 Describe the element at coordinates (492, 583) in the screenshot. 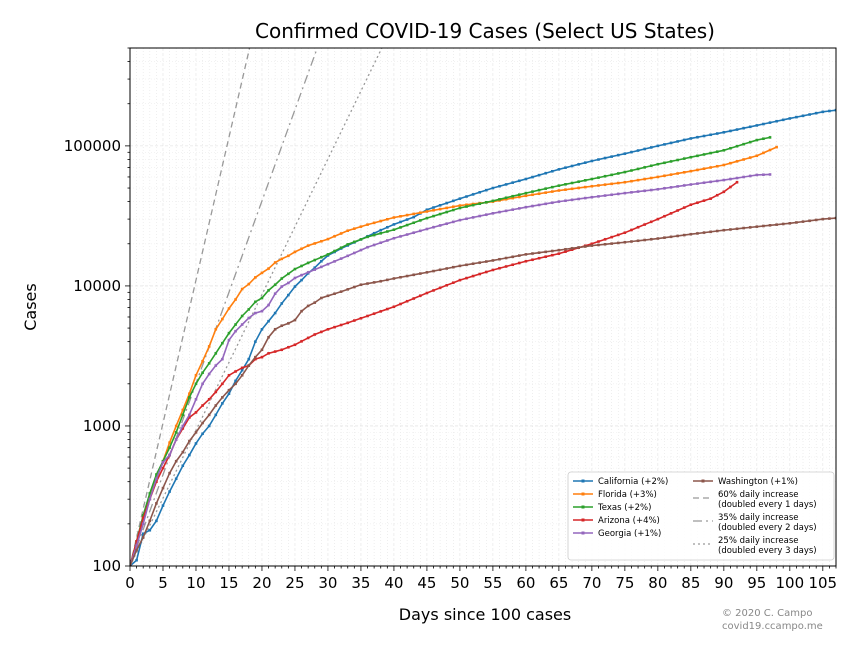

I see `x-tick-label: 55` at that location.